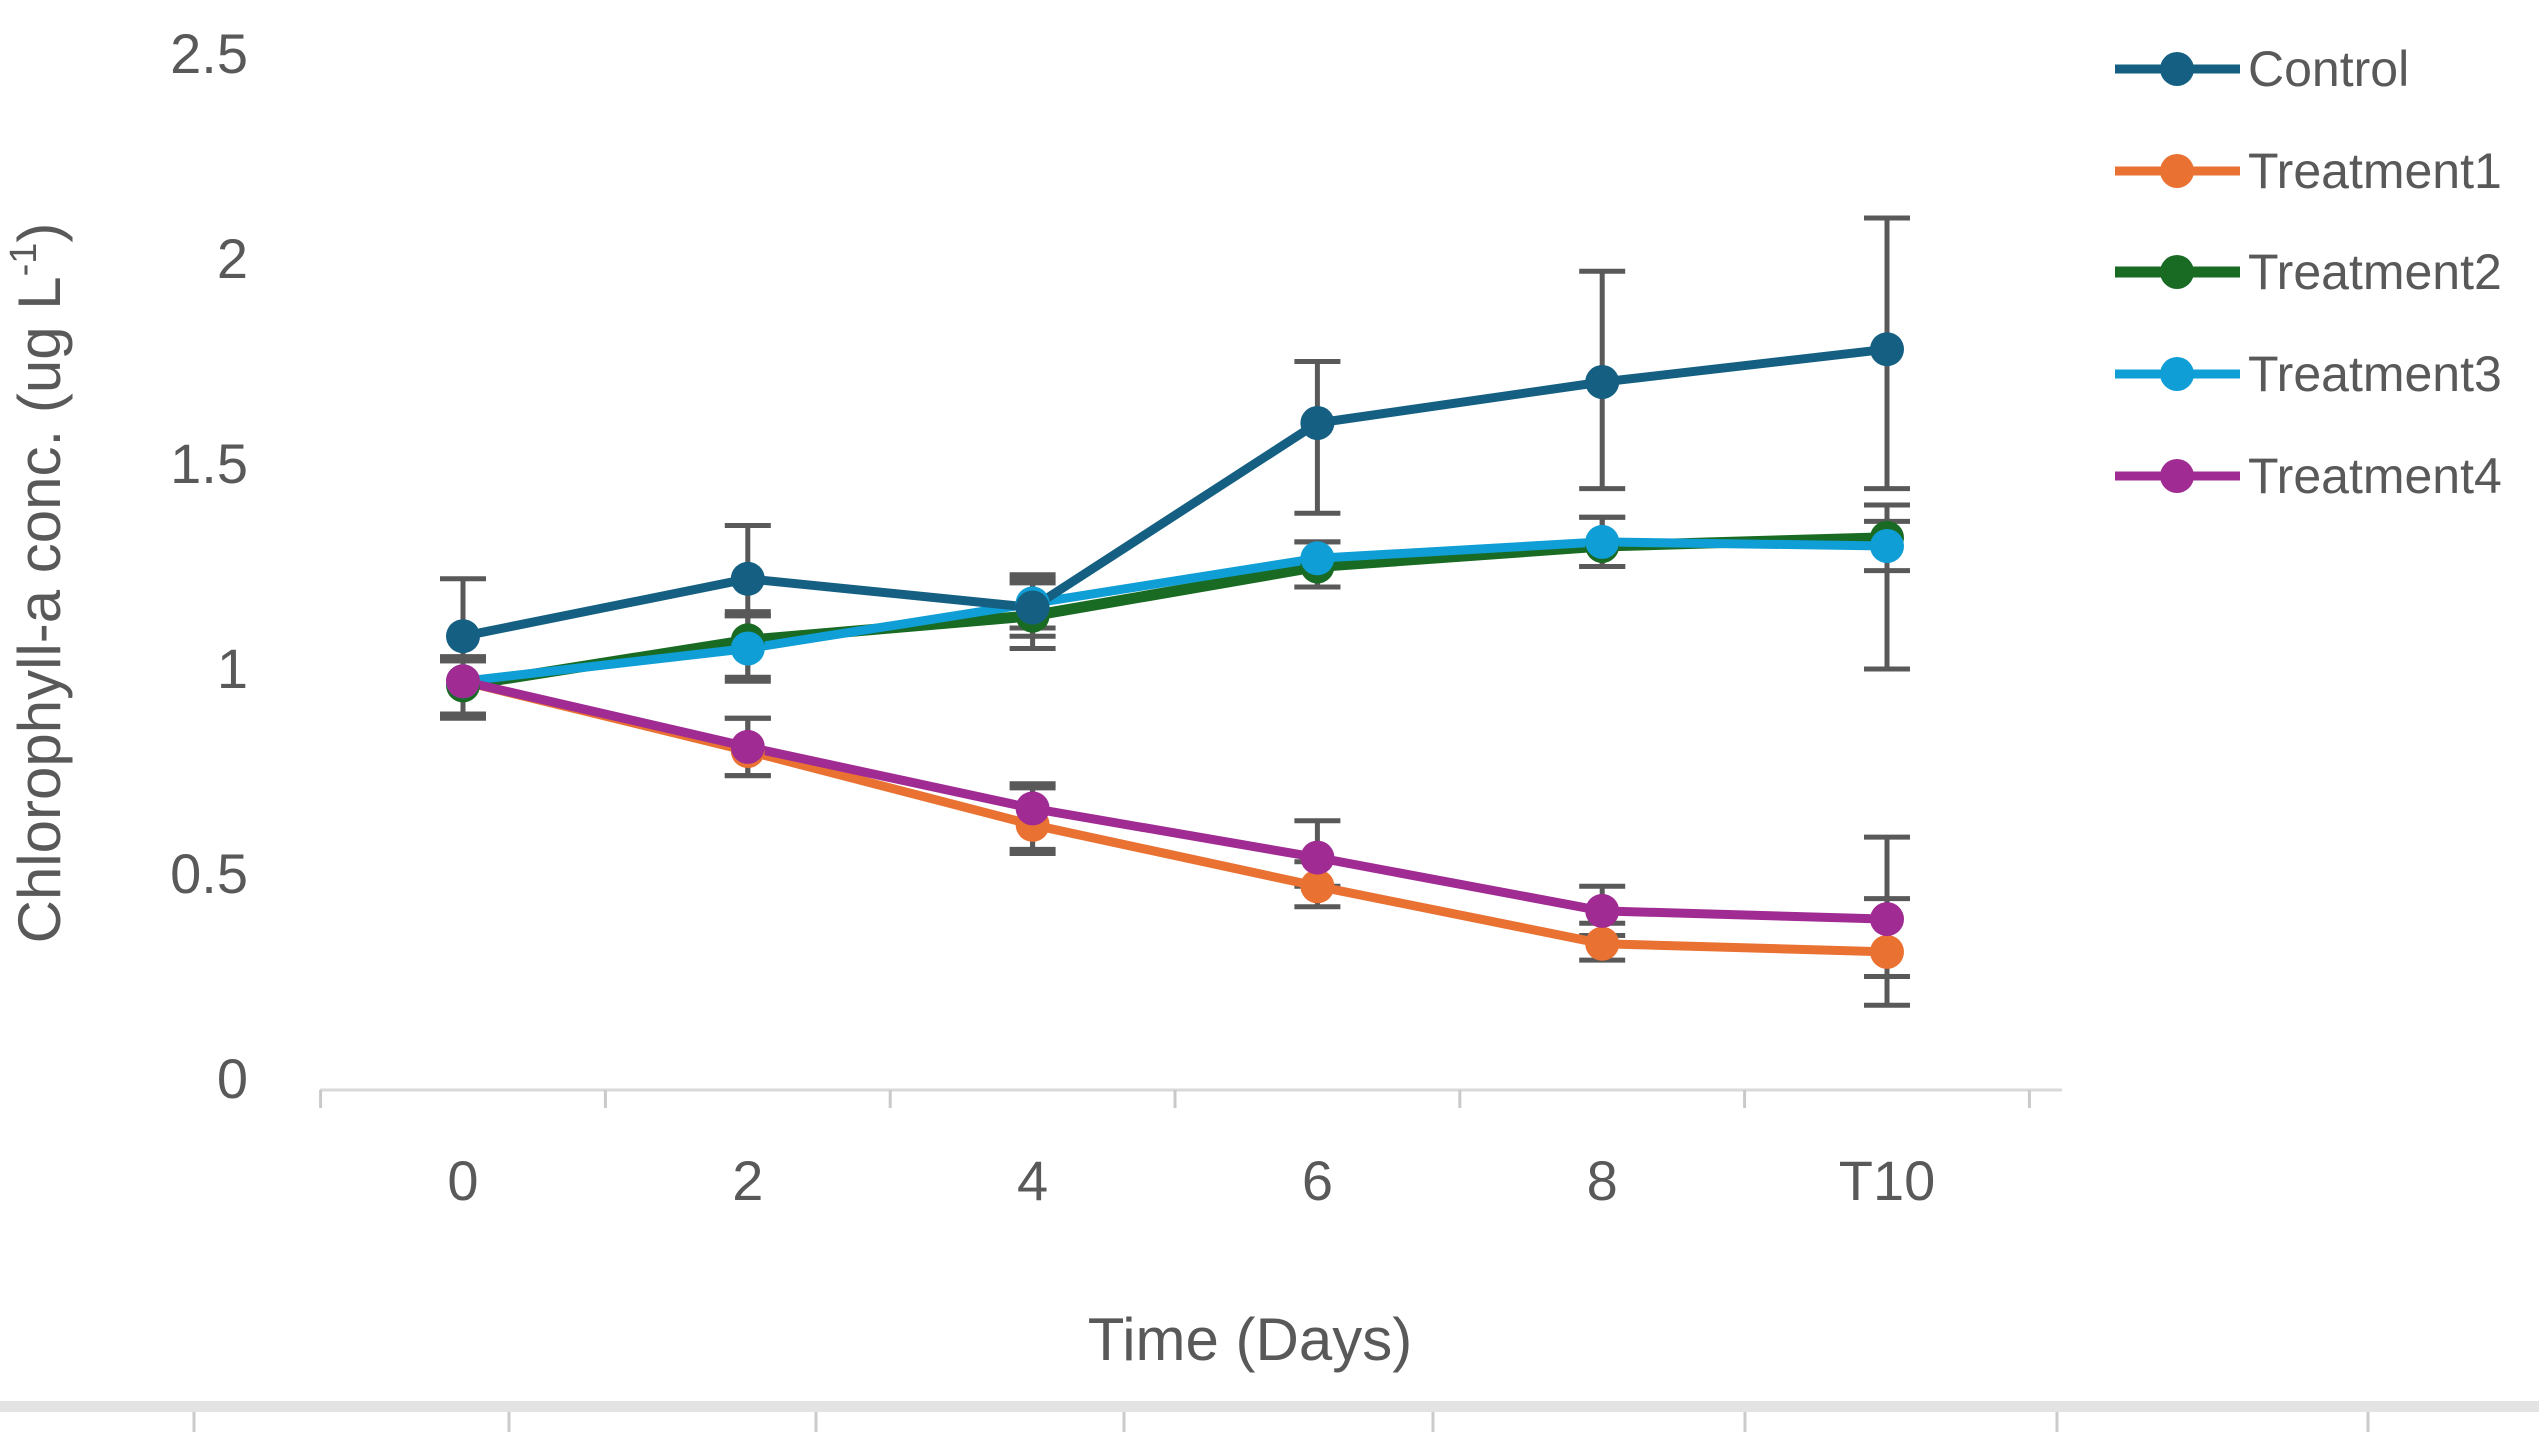 The height and width of the screenshot is (1444, 2539). I want to click on legend-label: Treatment1, so click(2375, 171).